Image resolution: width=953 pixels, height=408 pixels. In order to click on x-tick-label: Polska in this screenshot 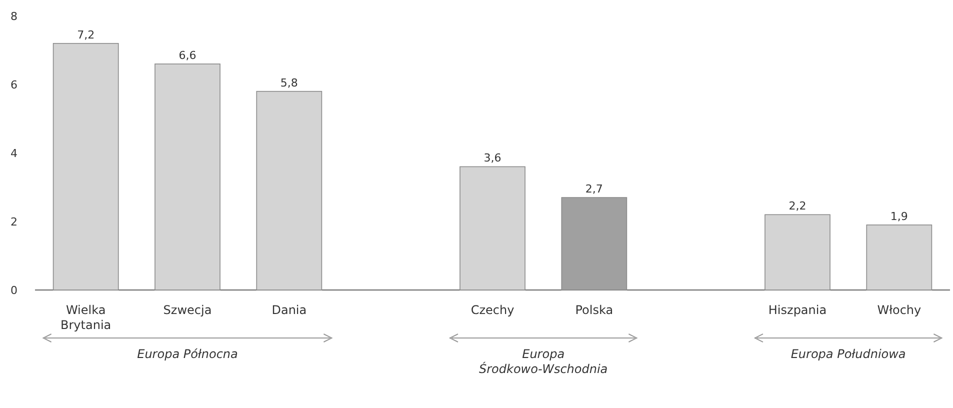, I will do `click(594, 310)`.